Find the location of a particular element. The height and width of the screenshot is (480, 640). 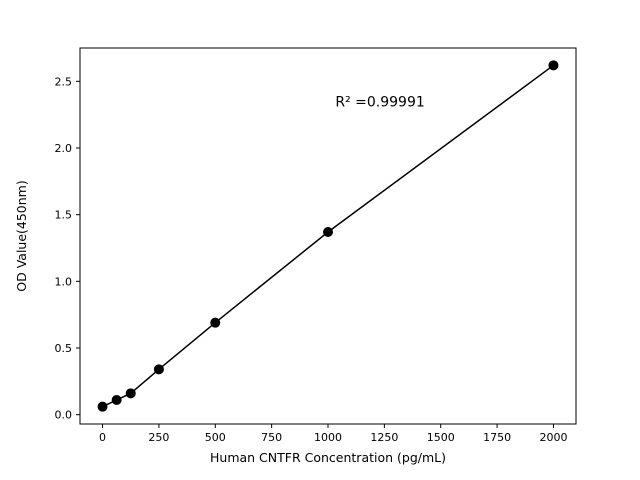

x-tick-label: 1750 is located at coordinates (497, 437).